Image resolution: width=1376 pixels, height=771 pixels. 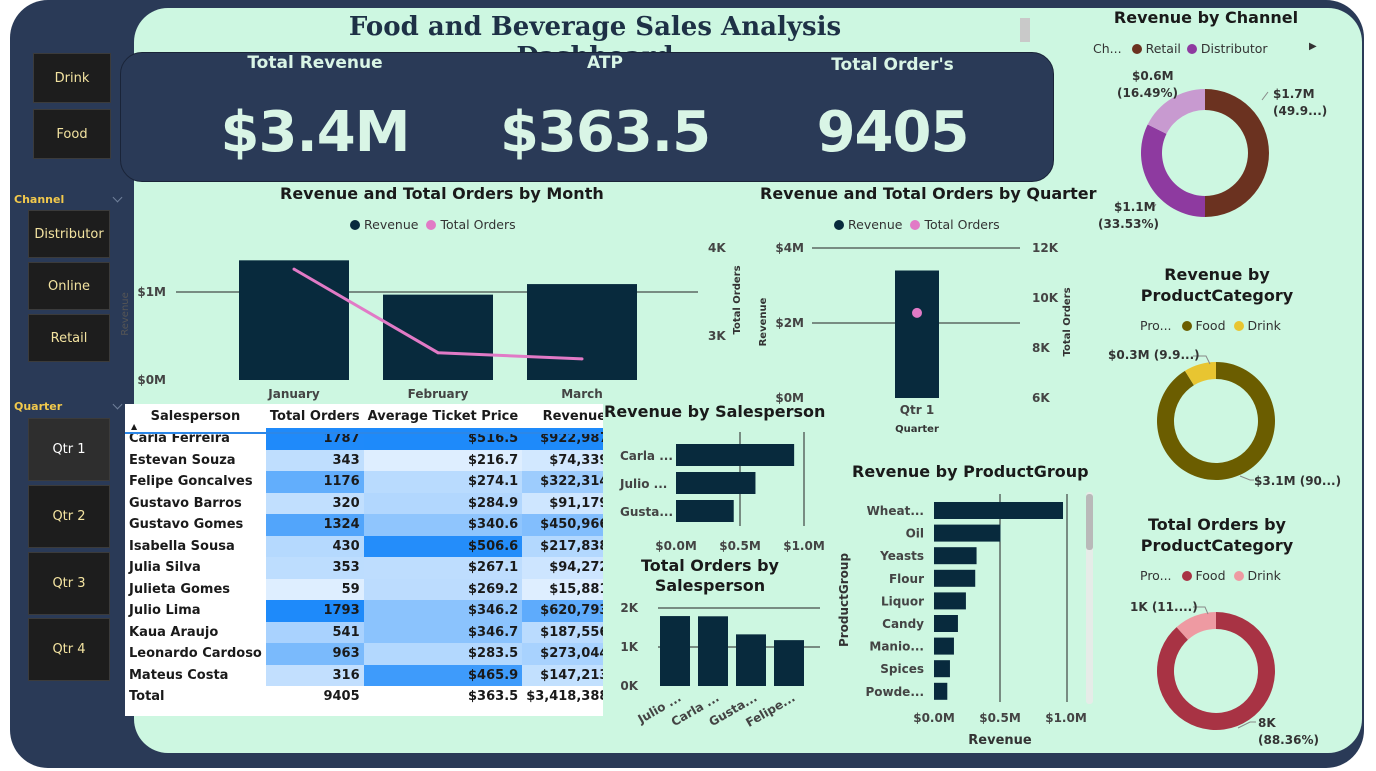 I want to click on prodcat-orders-label-drink: 1K (11....), so click(x=1164, y=607).